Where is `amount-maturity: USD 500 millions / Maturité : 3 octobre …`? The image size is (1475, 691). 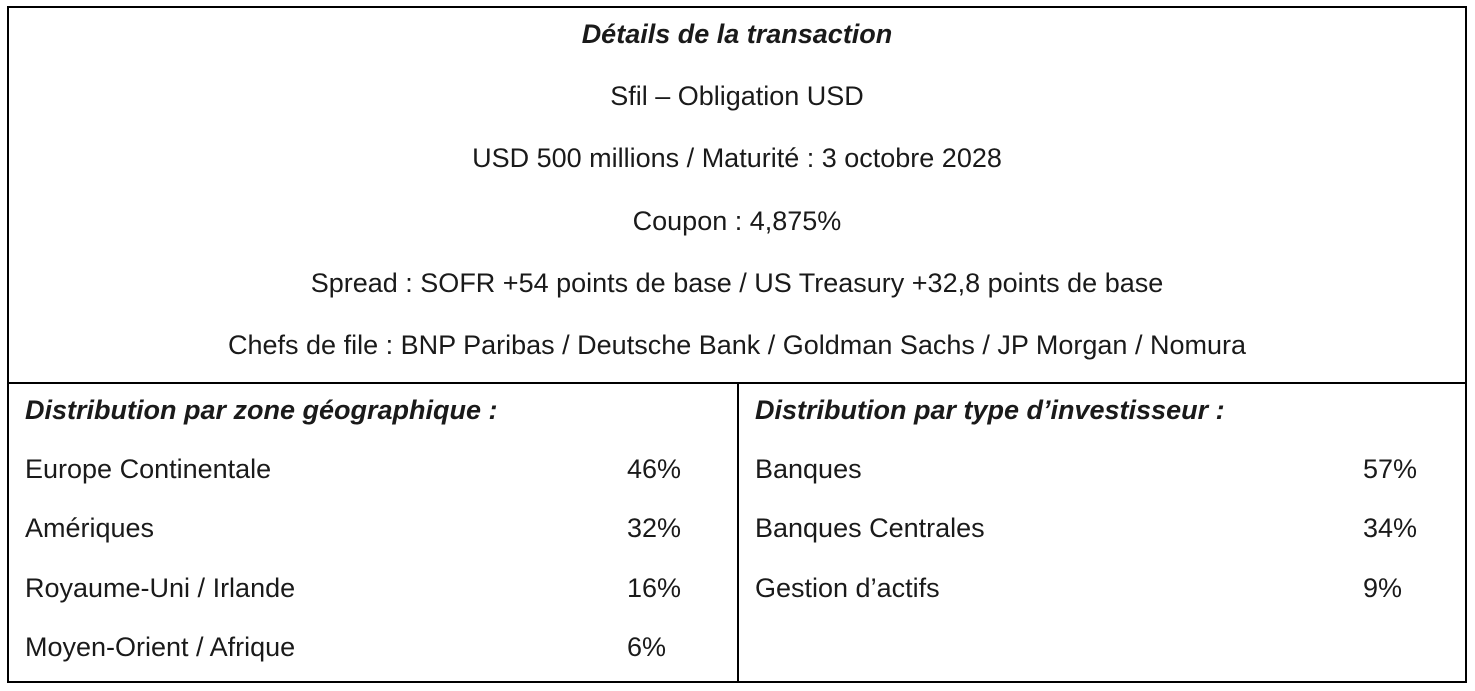
amount-maturity: USD 500 millions / Maturité : 3 octobre … is located at coordinates (737, 158).